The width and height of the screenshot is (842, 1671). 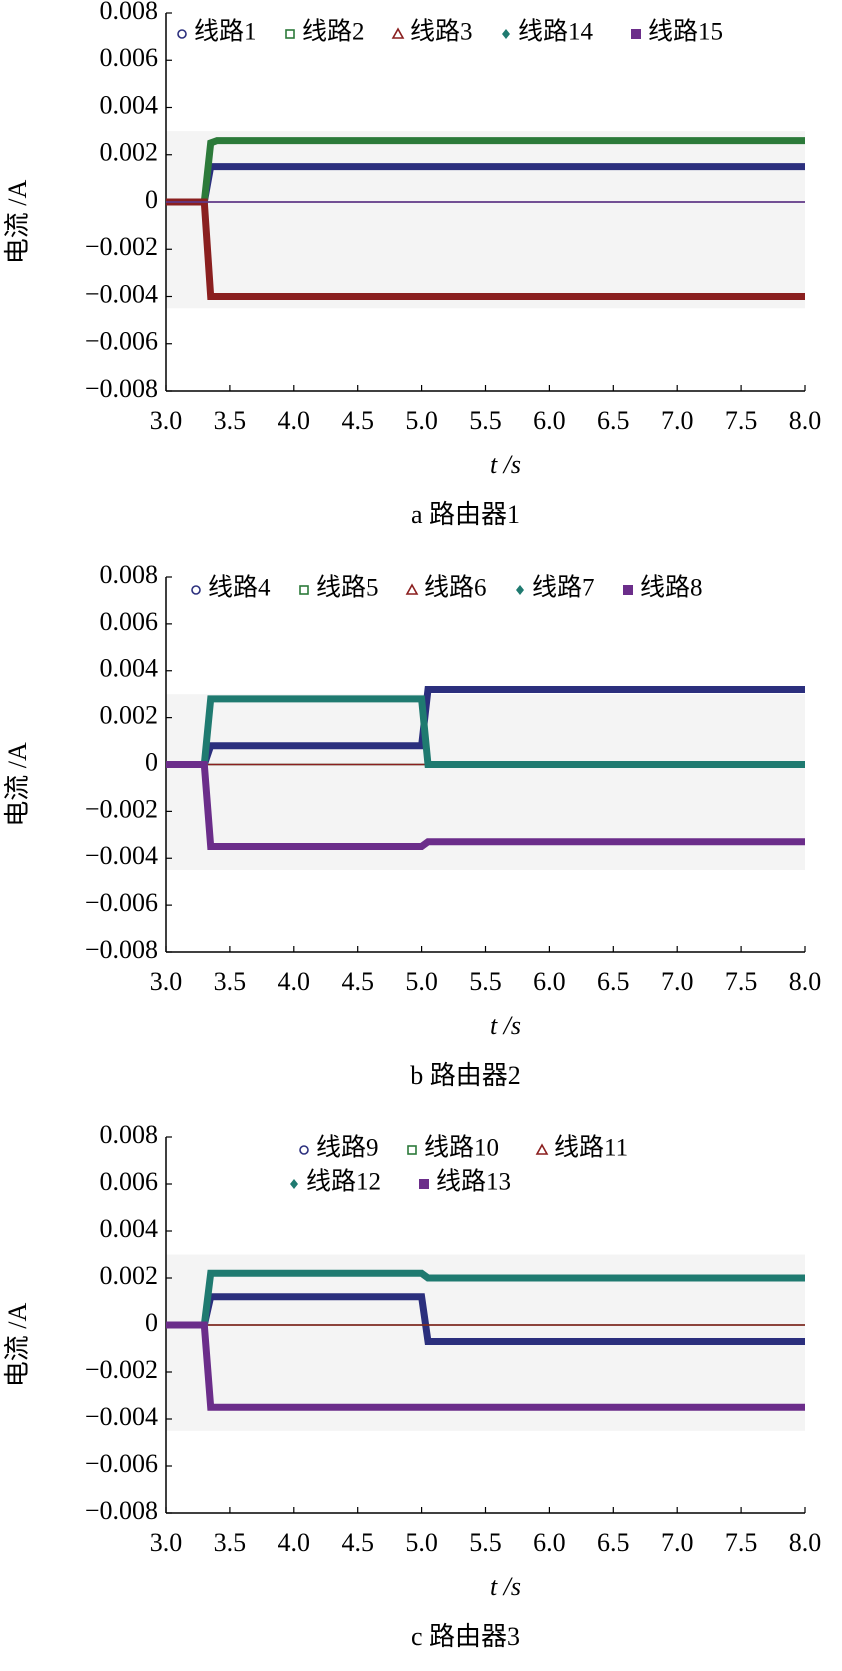 I want to click on legend-label: 线路3, so click(x=441, y=32).